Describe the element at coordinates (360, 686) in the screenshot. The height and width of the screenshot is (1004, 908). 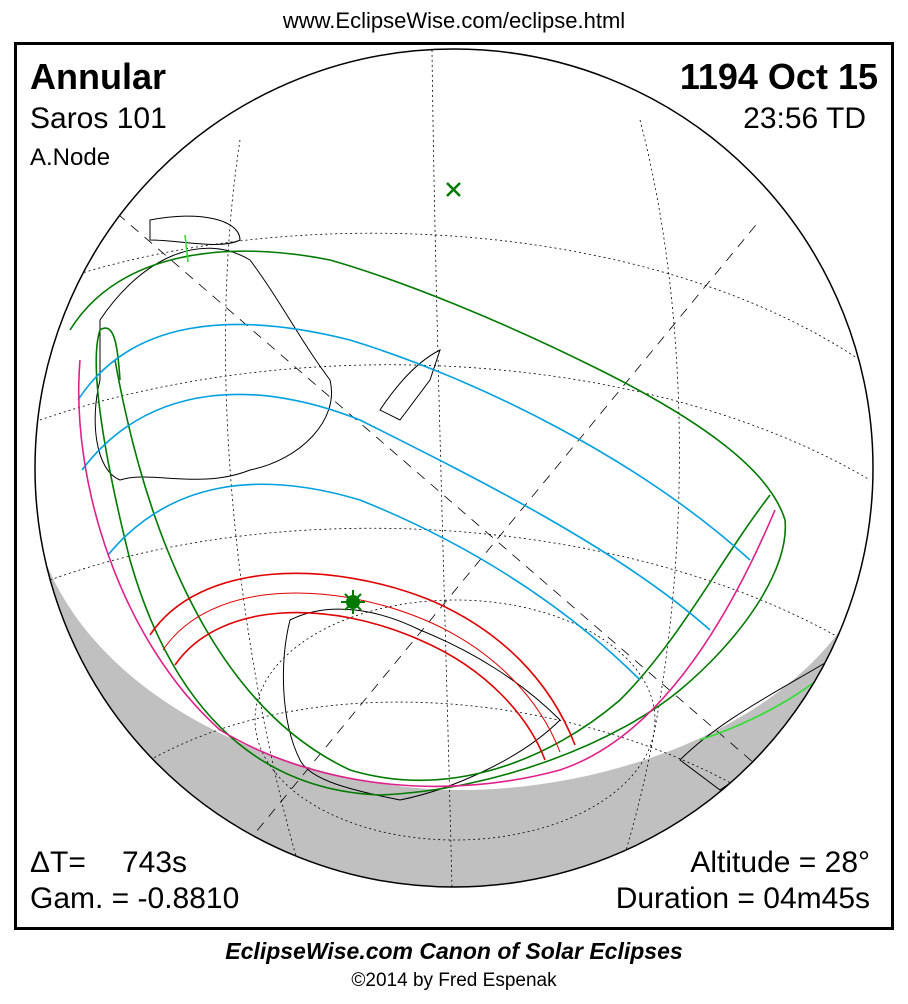
I see `central-path-south` at that location.